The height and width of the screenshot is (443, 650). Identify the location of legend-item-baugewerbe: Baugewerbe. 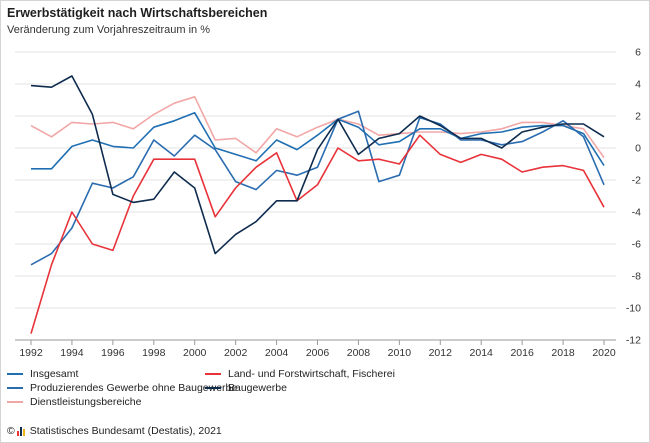
(246, 388).